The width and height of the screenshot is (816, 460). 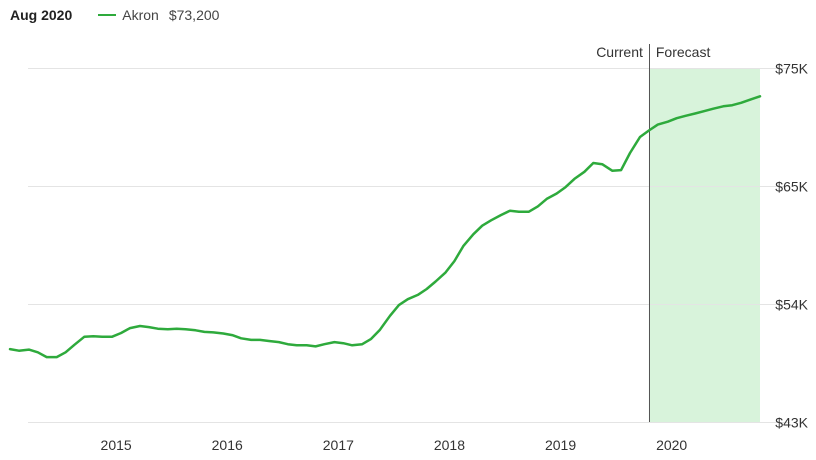 I want to click on x-tick-label: 2017, so click(x=338, y=445).